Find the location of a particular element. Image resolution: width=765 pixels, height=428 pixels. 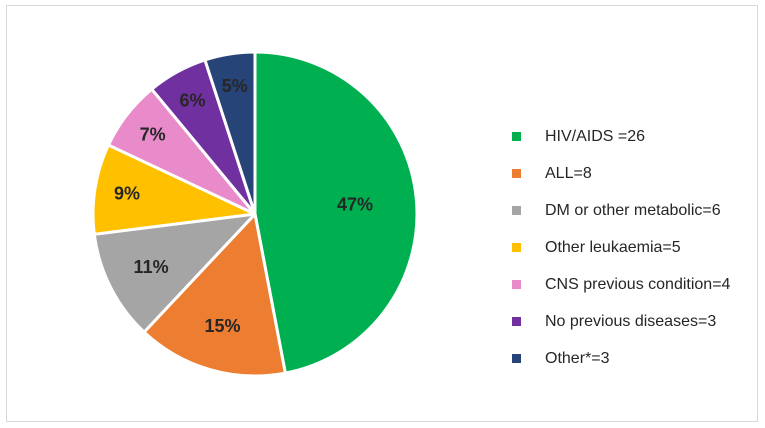

slice-data-label: 7% is located at coordinates (153, 135).